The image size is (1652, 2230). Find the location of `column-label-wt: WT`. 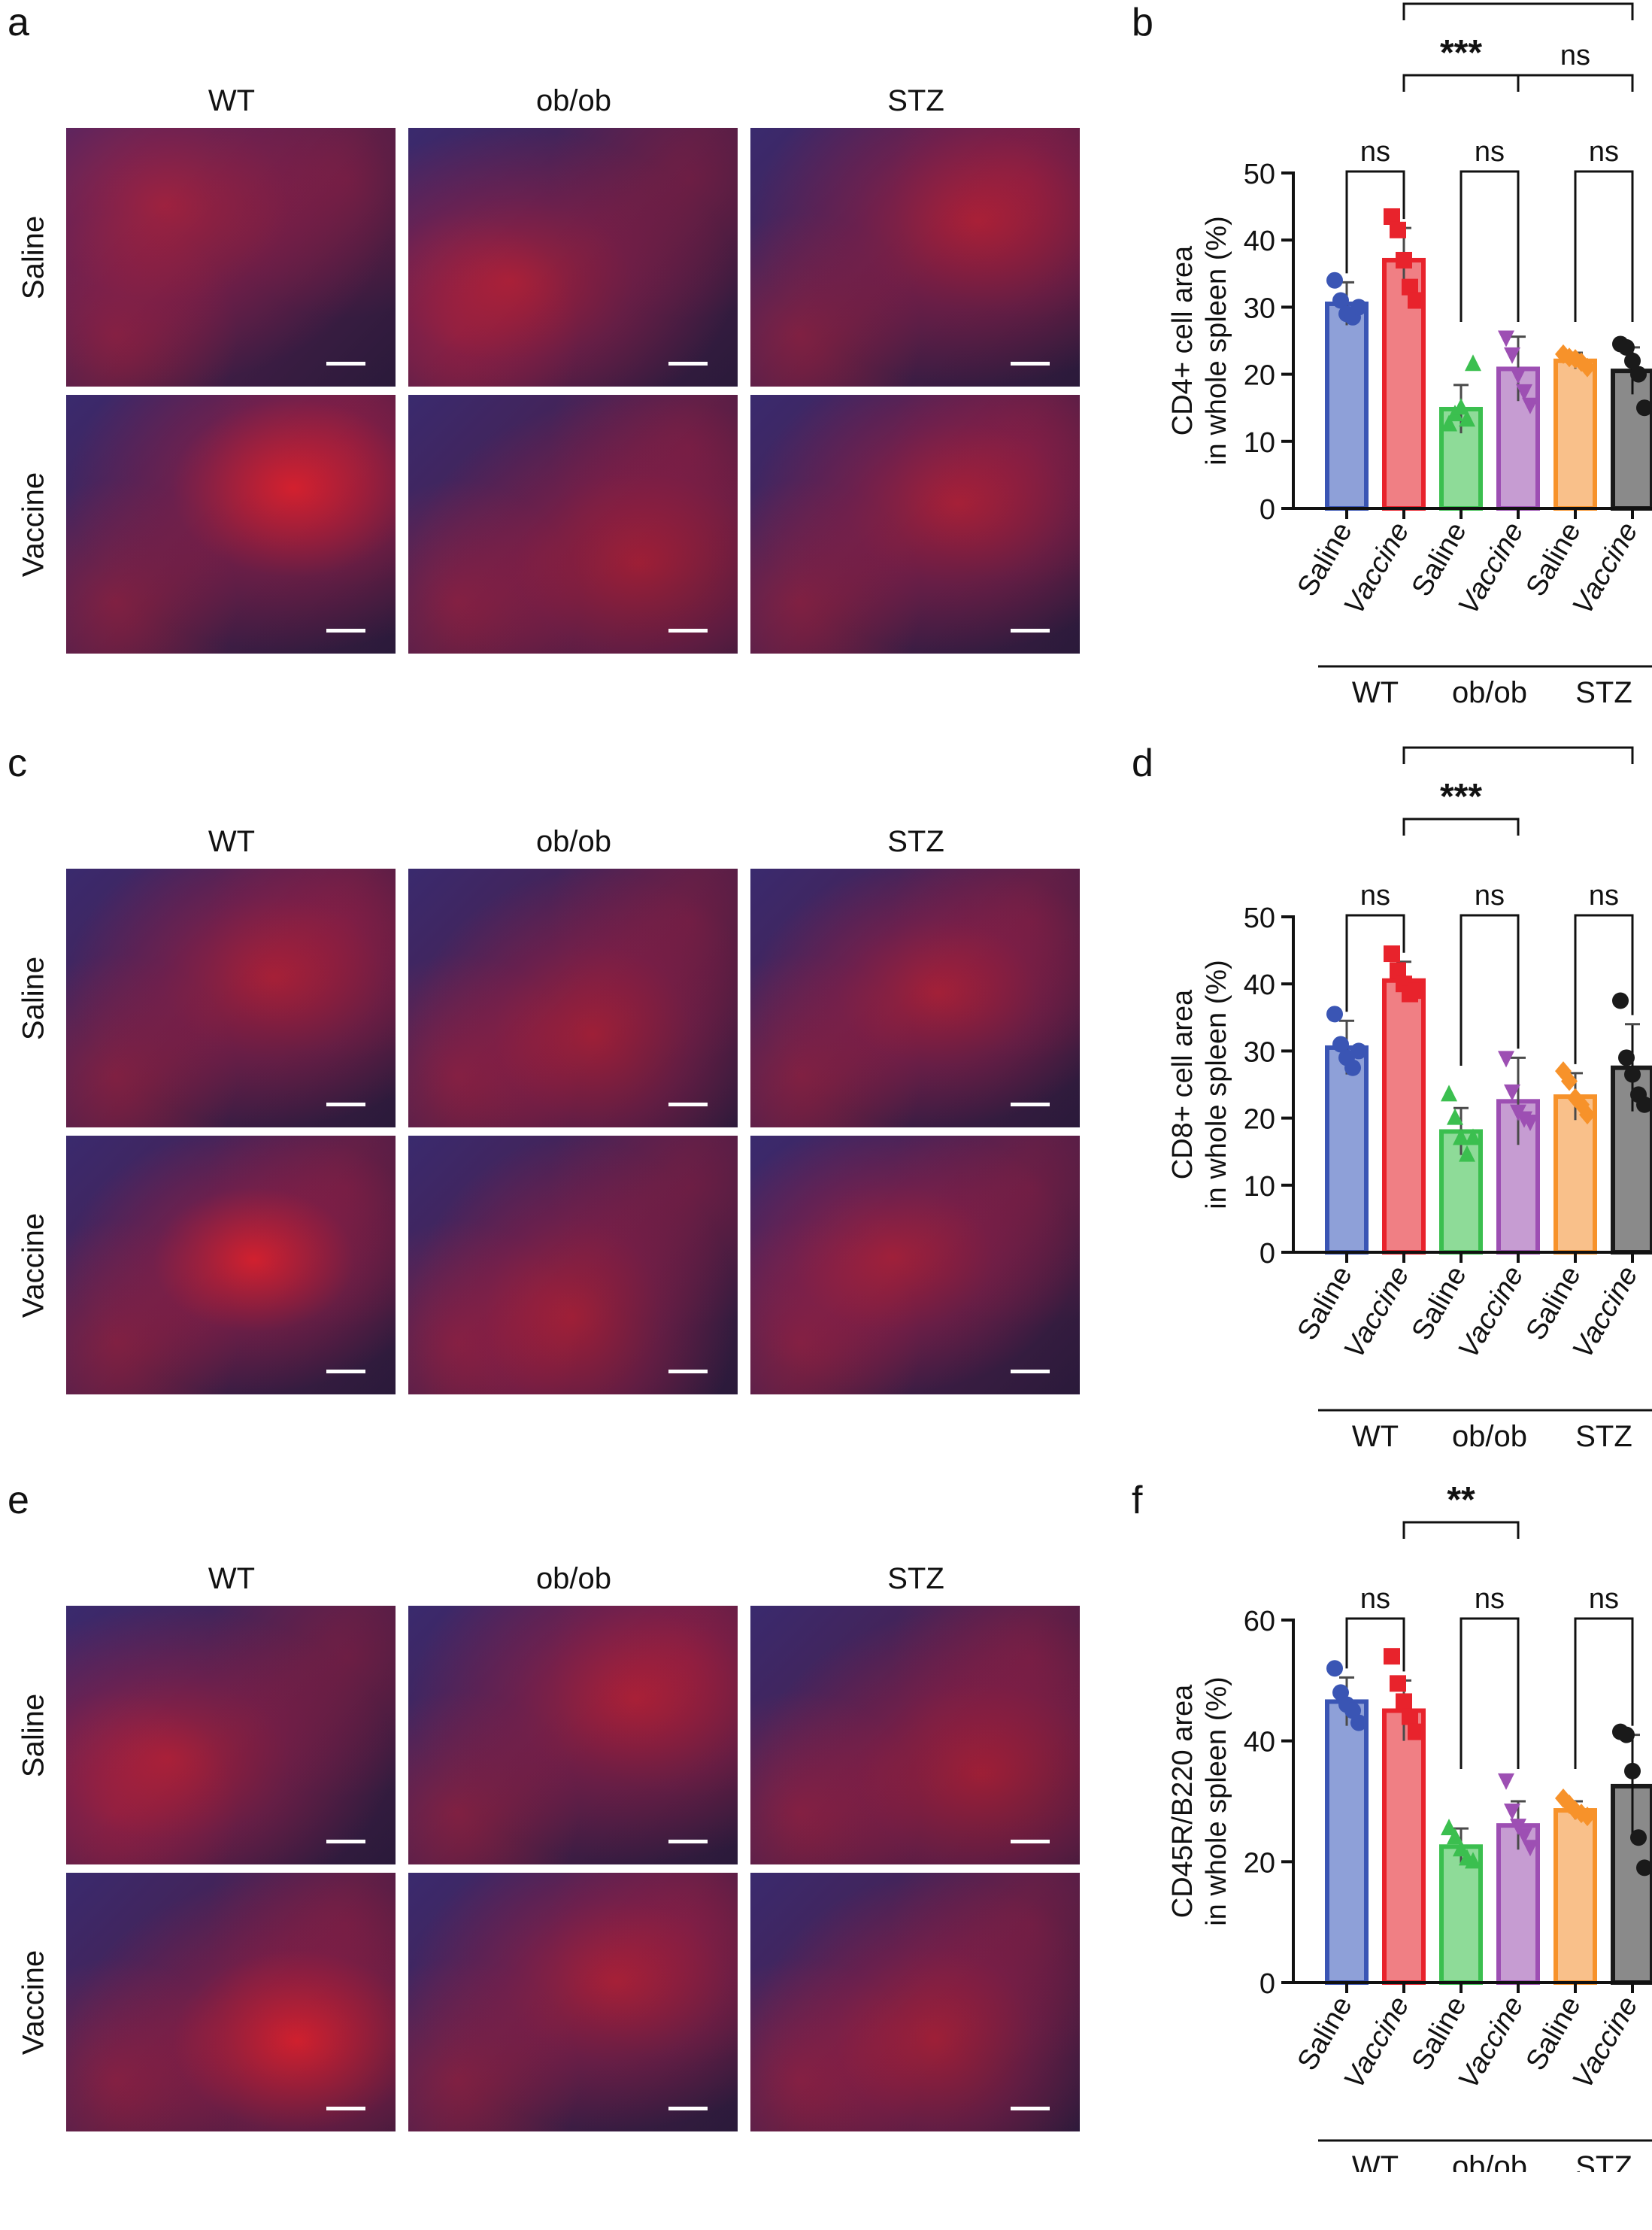

column-label-wt: WT is located at coordinates (232, 100).